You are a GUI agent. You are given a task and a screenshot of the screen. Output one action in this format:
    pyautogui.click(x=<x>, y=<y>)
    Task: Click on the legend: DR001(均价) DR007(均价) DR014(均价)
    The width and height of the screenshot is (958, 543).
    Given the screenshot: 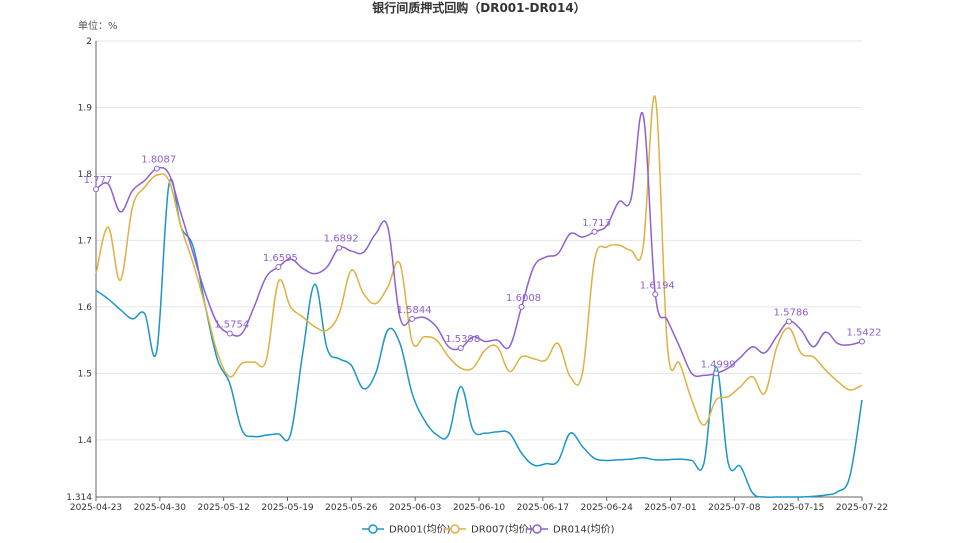 What is the action you would take?
    pyautogui.click(x=488, y=530)
    